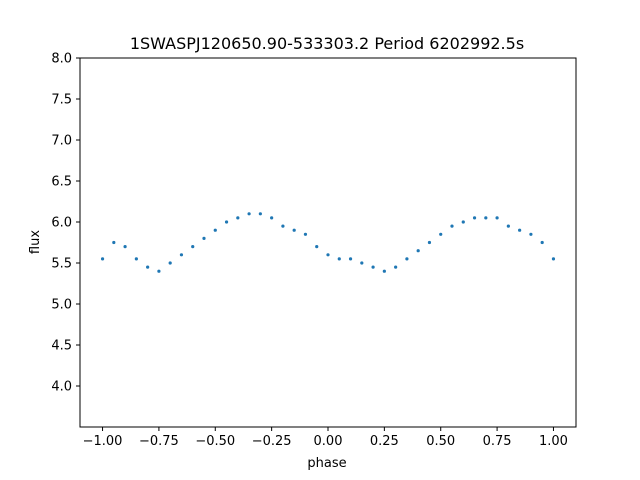 The height and width of the screenshot is (480, 640). I want to click on x-tick-label: −0.75, so click(159, 441).